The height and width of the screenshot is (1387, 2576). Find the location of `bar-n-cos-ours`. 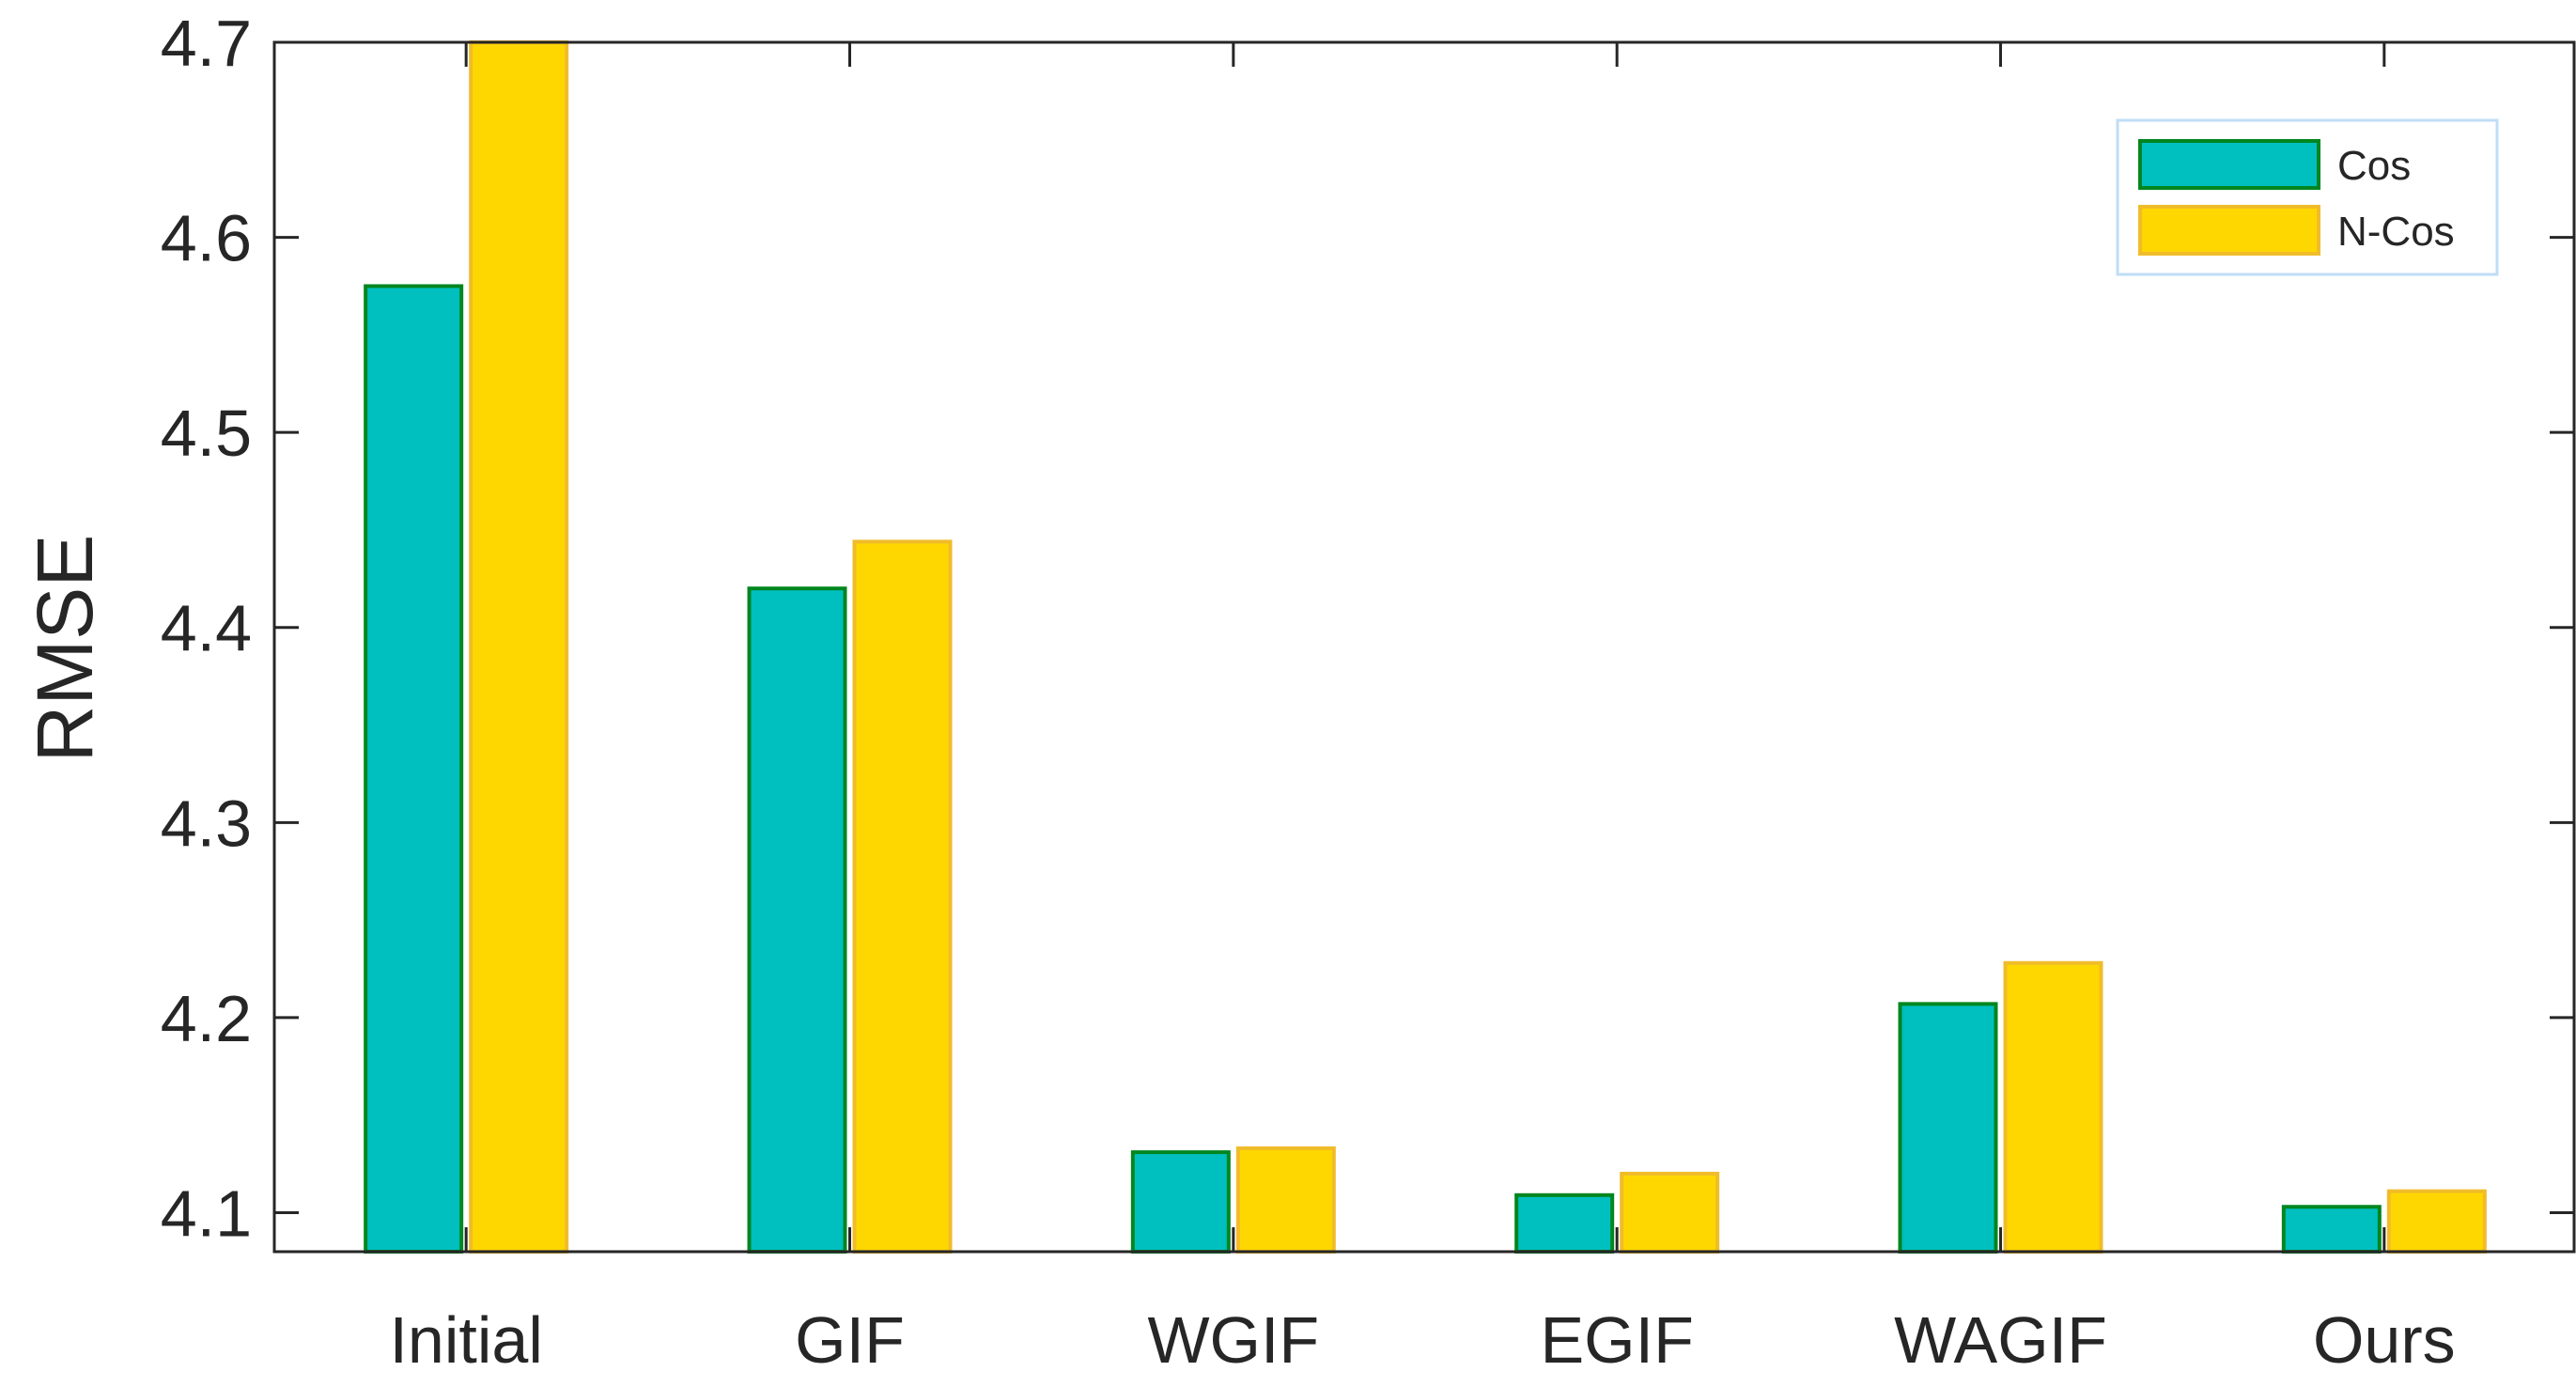

bar-n-cos-ours is located at coordinates (2436, 1222).